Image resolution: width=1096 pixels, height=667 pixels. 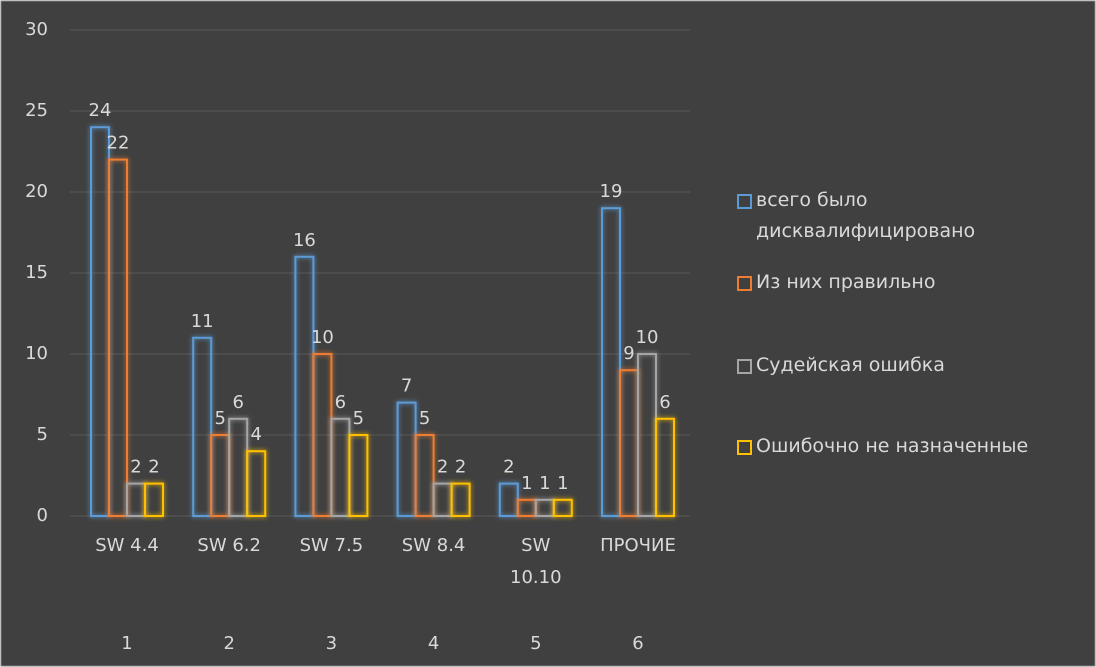 What do you see at coordinates (202, 321) in the screenshot?
I see `data-label: 11` at bounding box center [202, 321].